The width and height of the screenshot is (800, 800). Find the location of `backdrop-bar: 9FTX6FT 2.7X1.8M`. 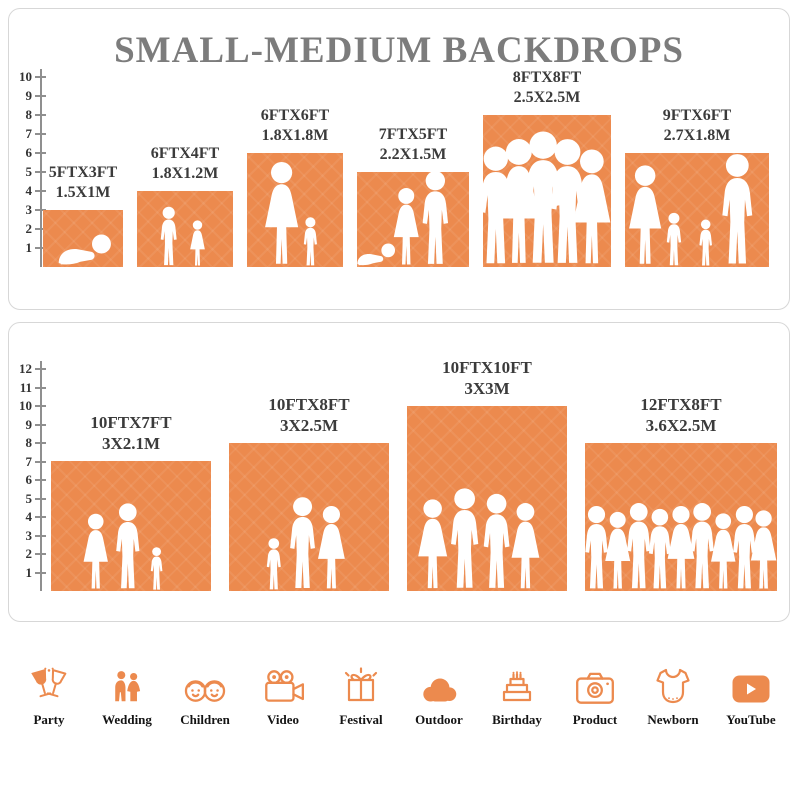

backdrop-bar: 9FTX6FT 2.7X1.8M is located at coordinates (697, 186).